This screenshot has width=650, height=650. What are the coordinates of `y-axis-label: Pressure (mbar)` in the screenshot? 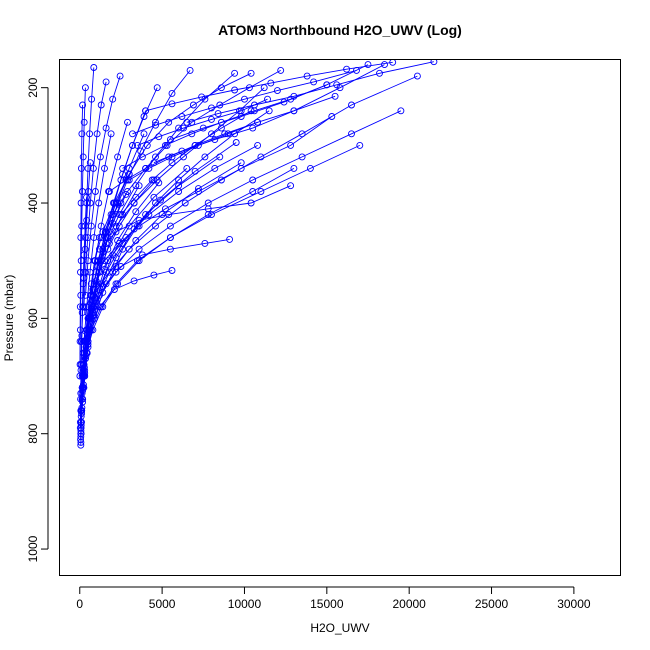 It's located at (9, 318).